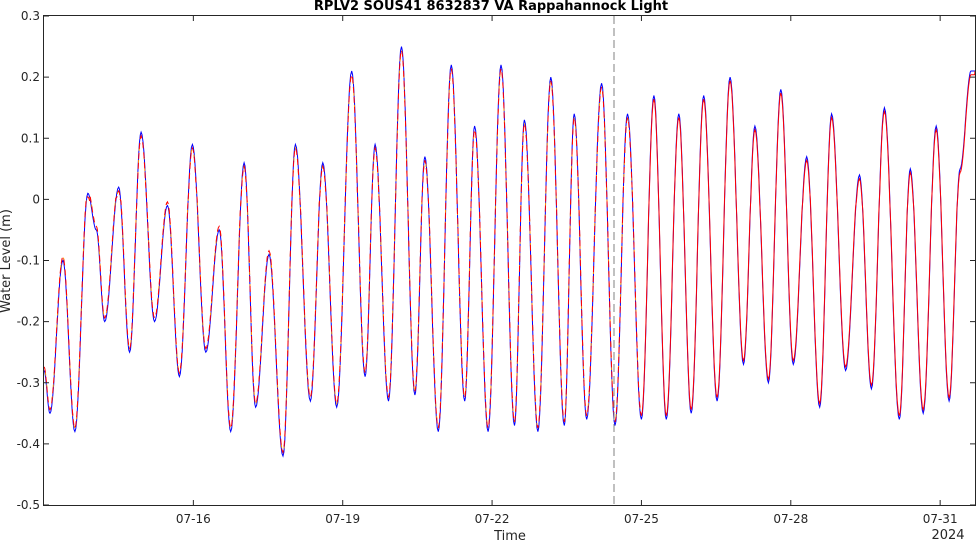 The height and width of the screenshot is (541, 976). What do you see at coordinates (342, 519) in the screenshot?
I see `x-tick-label: 07-19` at bounding box center [342, 519].